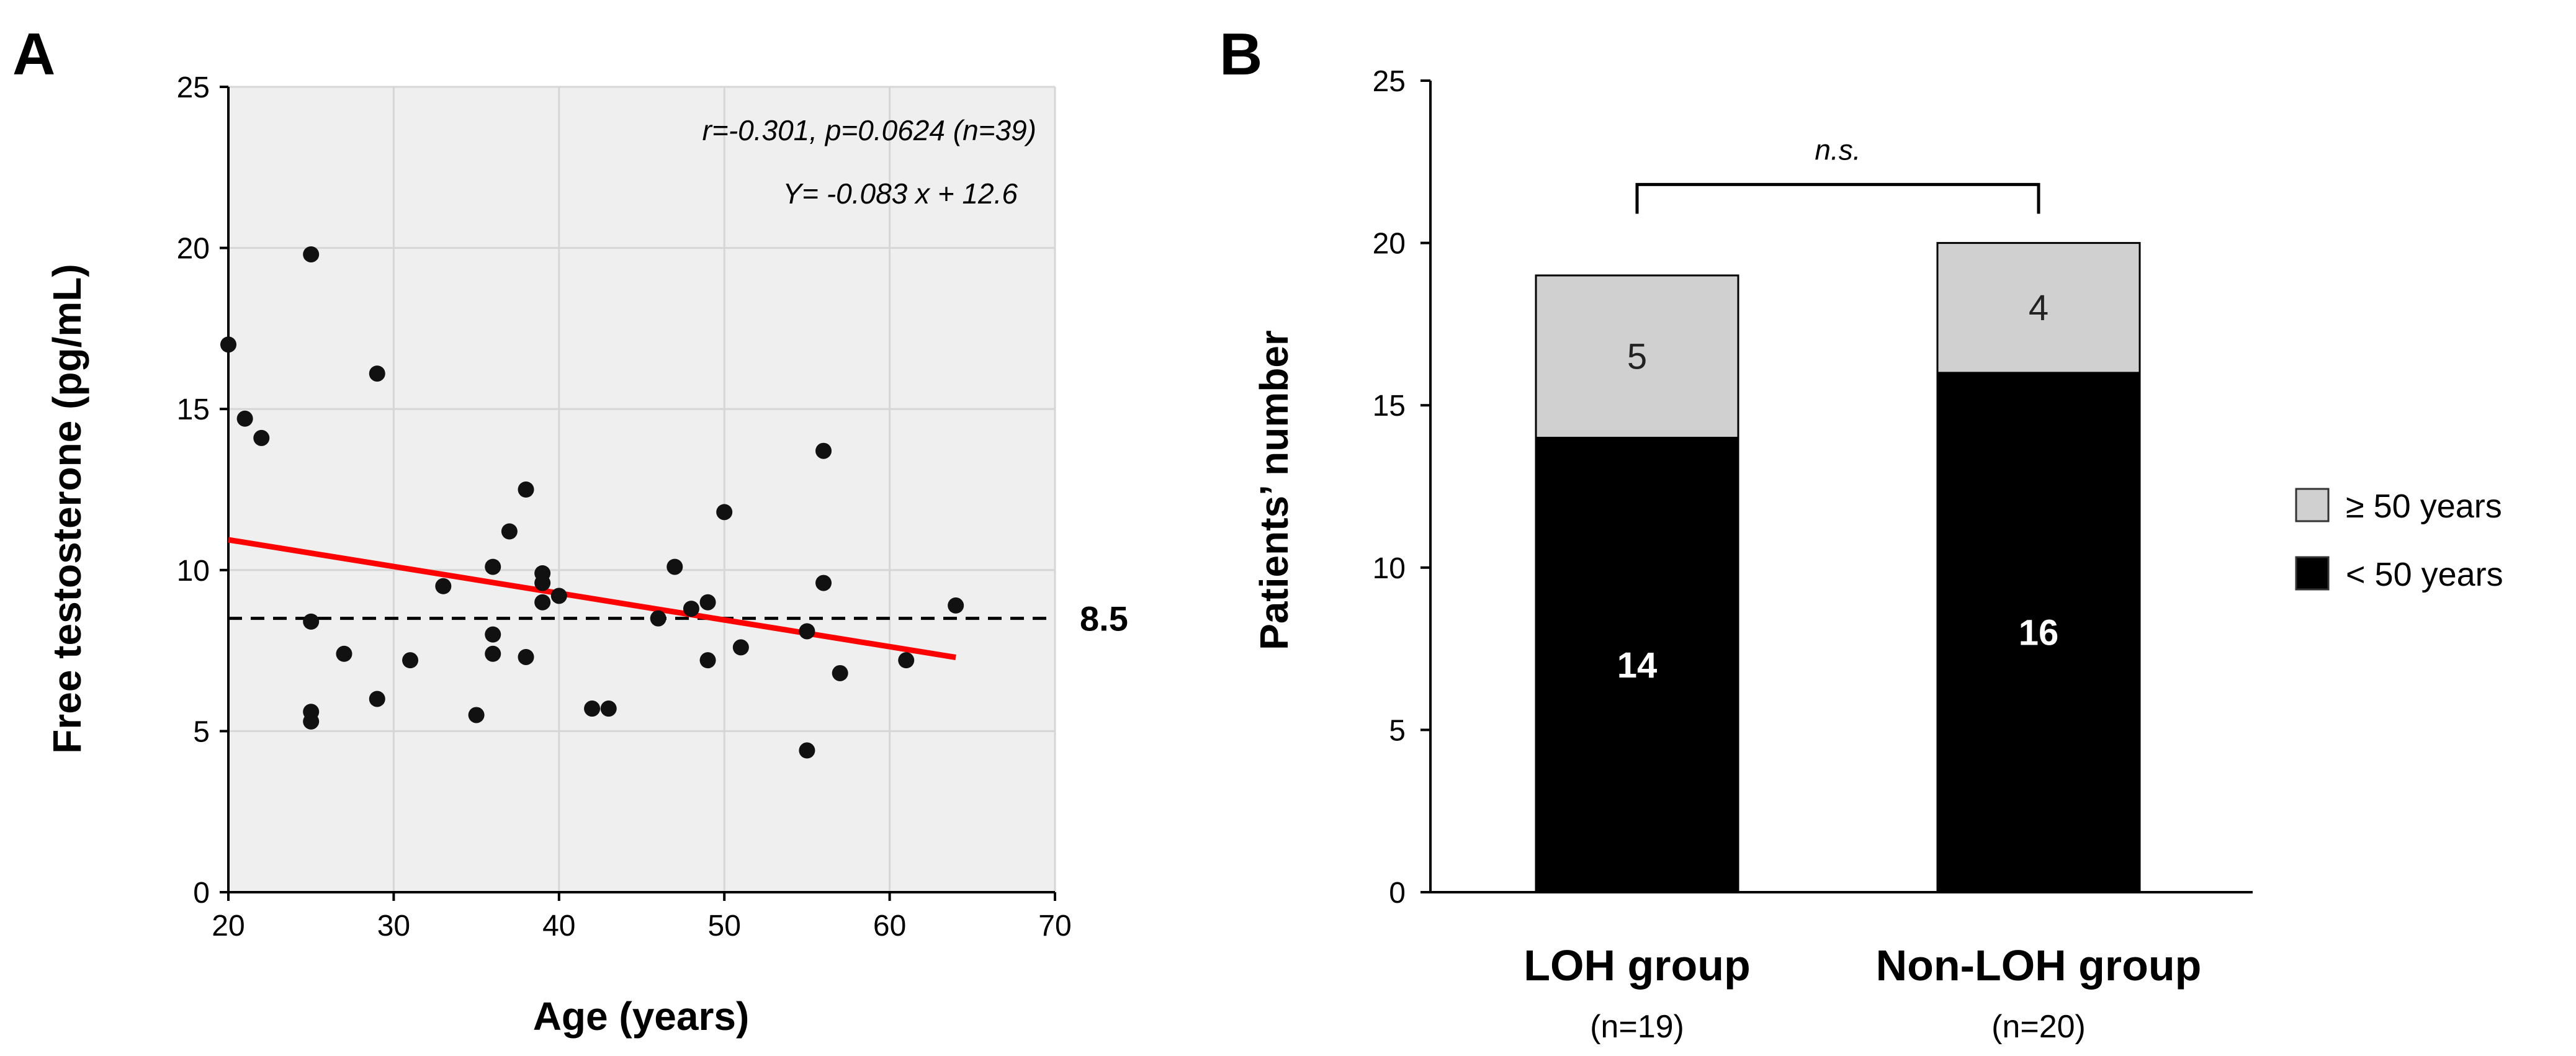 This screenshot has height=1056, width=2576. What do you see at coordinates (2425, 574) in the screenshot?
I see `legend-label-under-50: < 50 years` at bounding box center [2425, 574].